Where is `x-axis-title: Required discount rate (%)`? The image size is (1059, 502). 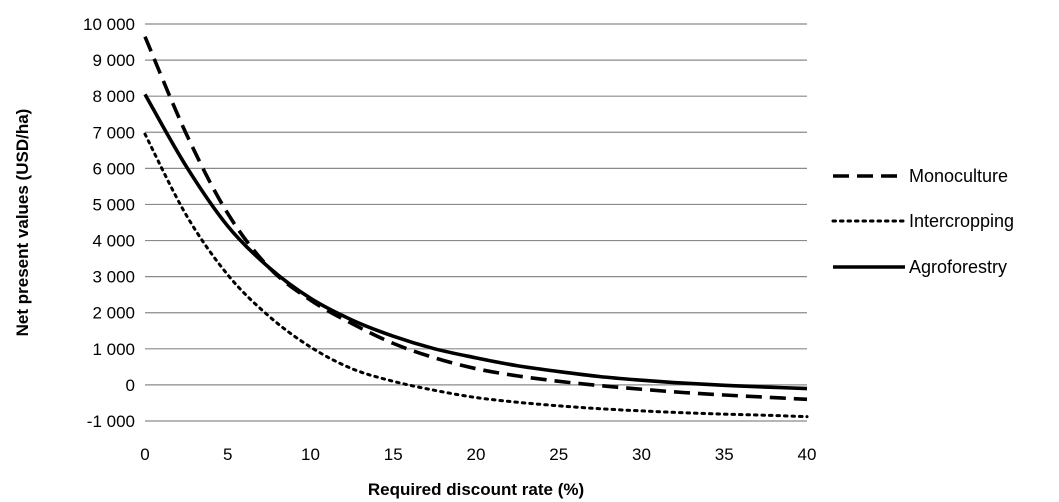
x-axis-title: Required discount rate (%) is located at coordinates (476, 489).